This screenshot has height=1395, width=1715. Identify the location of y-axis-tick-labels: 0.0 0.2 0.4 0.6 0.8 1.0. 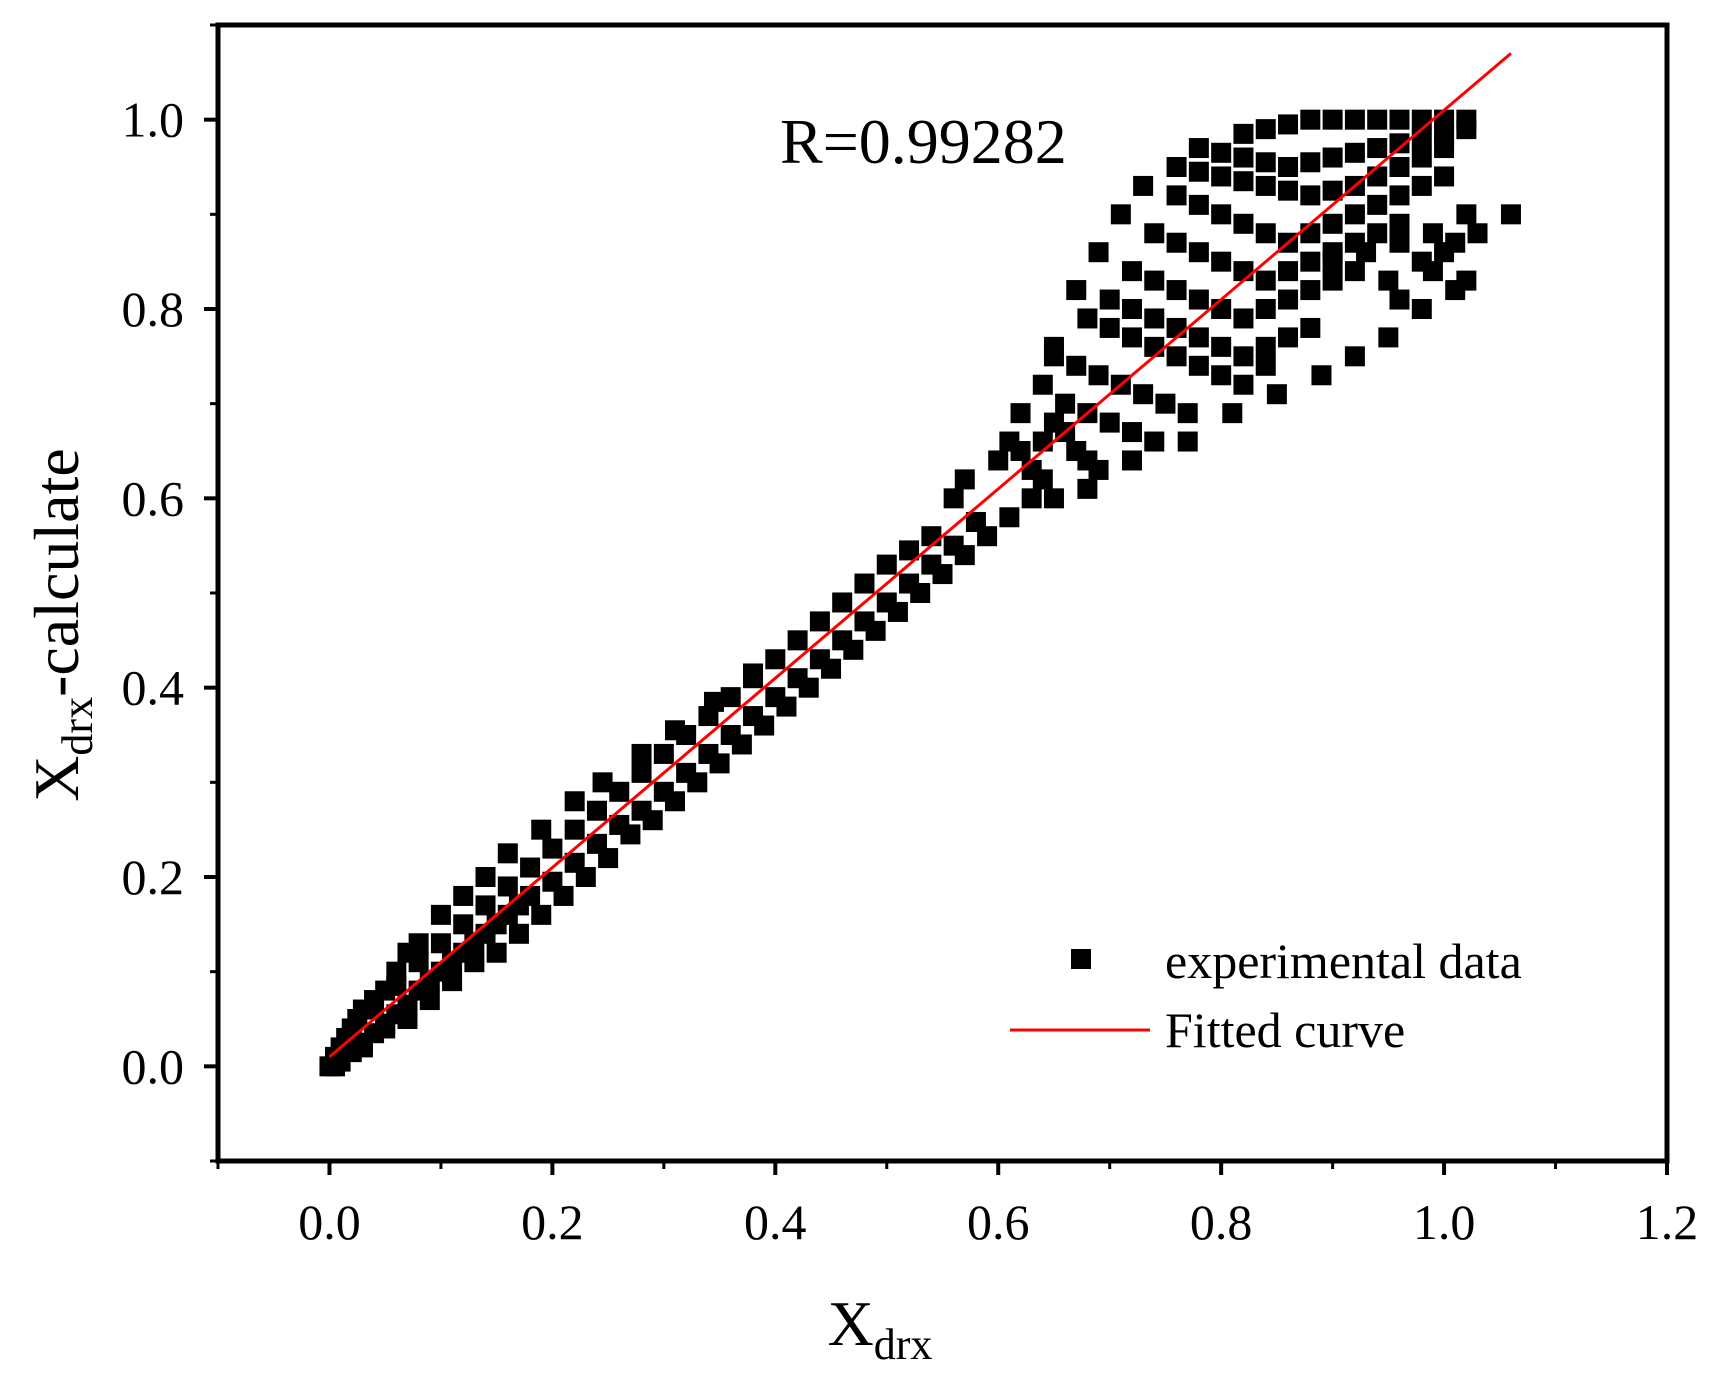
(153, 593).